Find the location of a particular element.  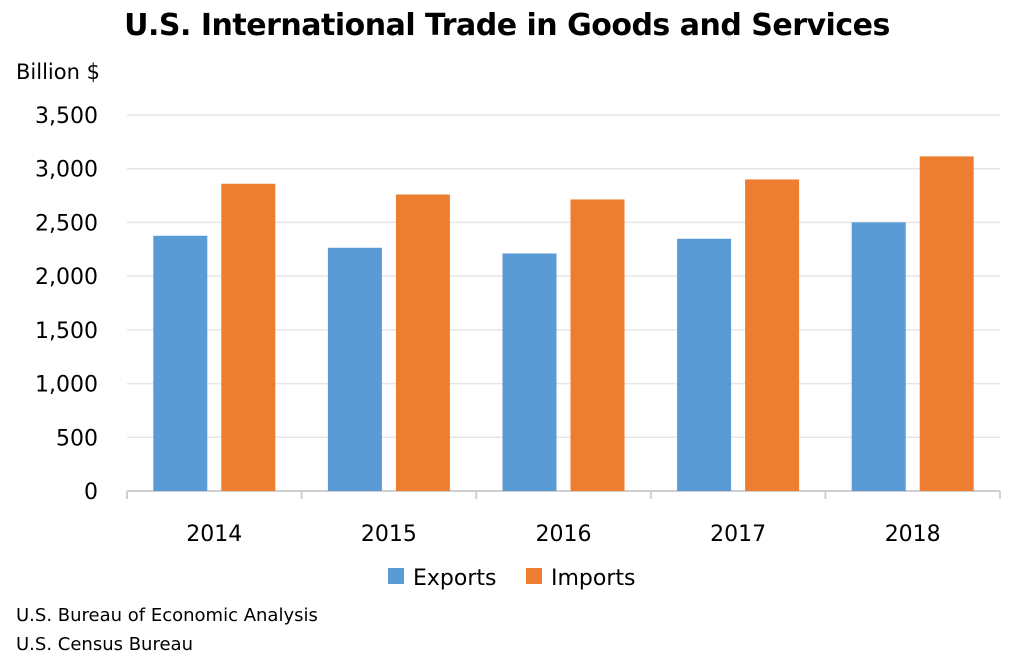

bar-exports-2016 is located at coordinates (529, 372).